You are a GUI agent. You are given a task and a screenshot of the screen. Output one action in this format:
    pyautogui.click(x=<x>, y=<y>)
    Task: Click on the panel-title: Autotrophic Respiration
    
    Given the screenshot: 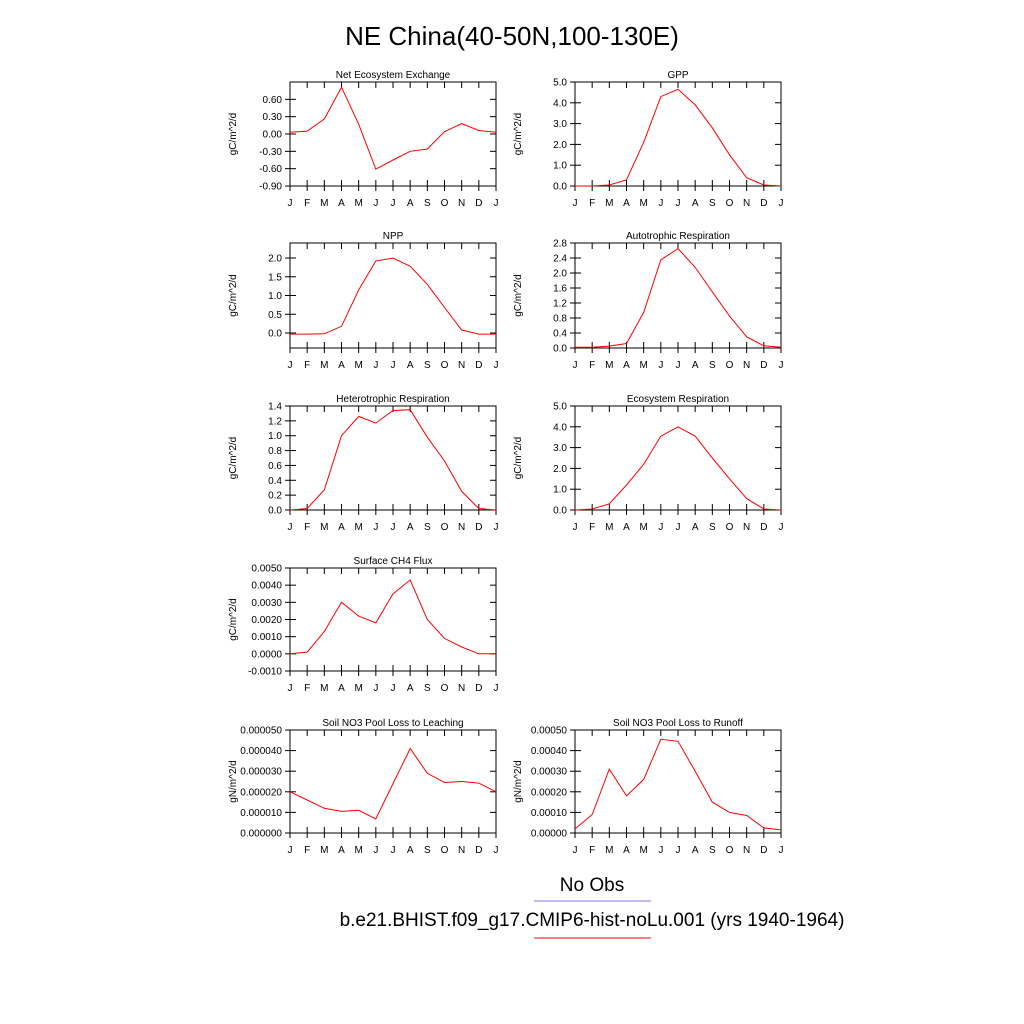 What is the action you would take?
    pyautogui.click(x=678, y=236)
    